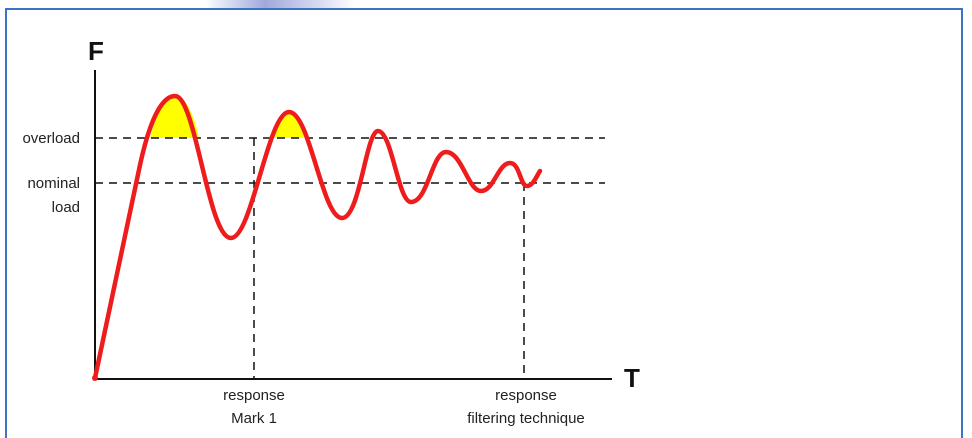 The image size is (972, 438). Describe the element at coordinates (95, 378) in the screenshot. I see `curve-origin-dot` at that location.